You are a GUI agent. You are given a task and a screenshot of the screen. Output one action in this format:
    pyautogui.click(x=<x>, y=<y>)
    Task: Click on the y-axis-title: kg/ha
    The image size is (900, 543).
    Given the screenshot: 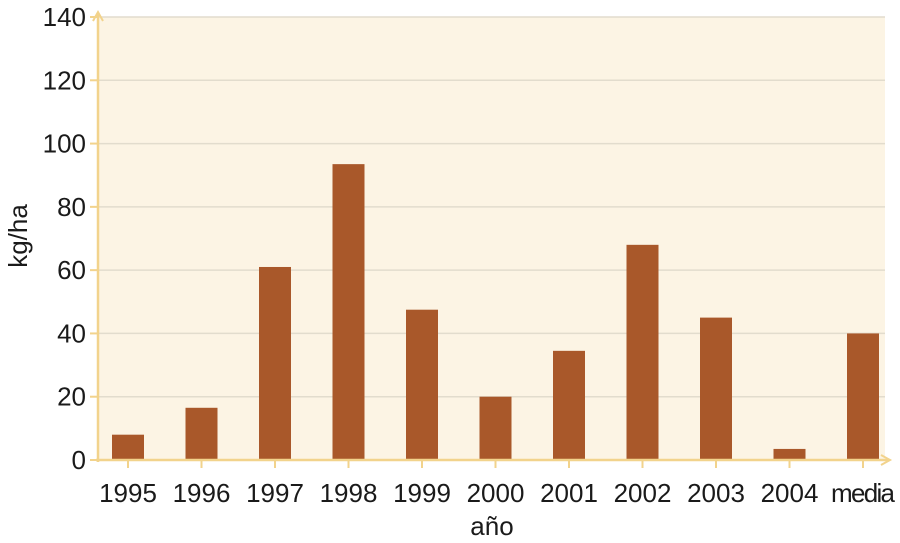 What is the action you would take?
    pyautogui.click(x=18, y=236)
    